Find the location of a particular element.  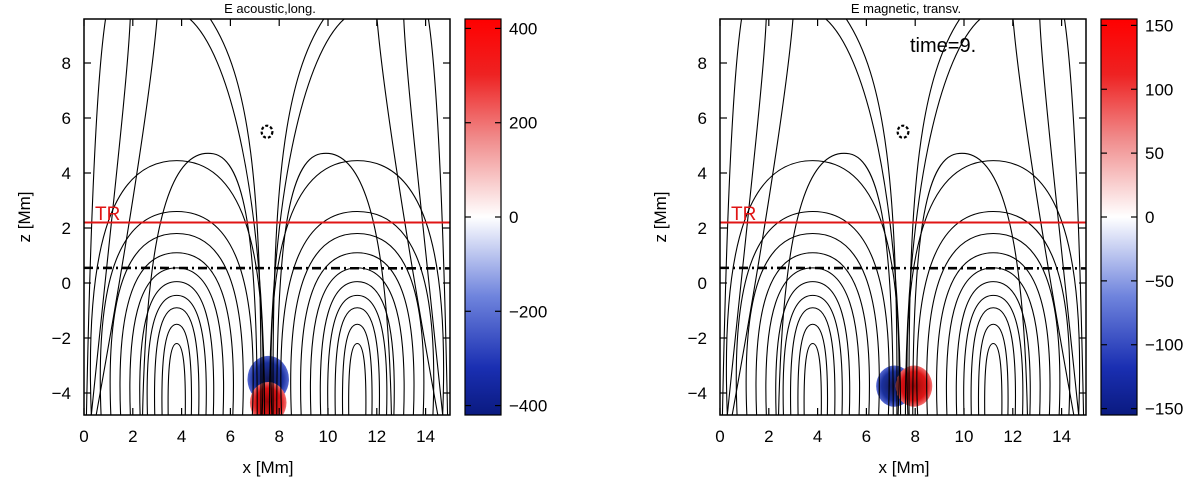

positive-blob is located at coordinates (914, 386).